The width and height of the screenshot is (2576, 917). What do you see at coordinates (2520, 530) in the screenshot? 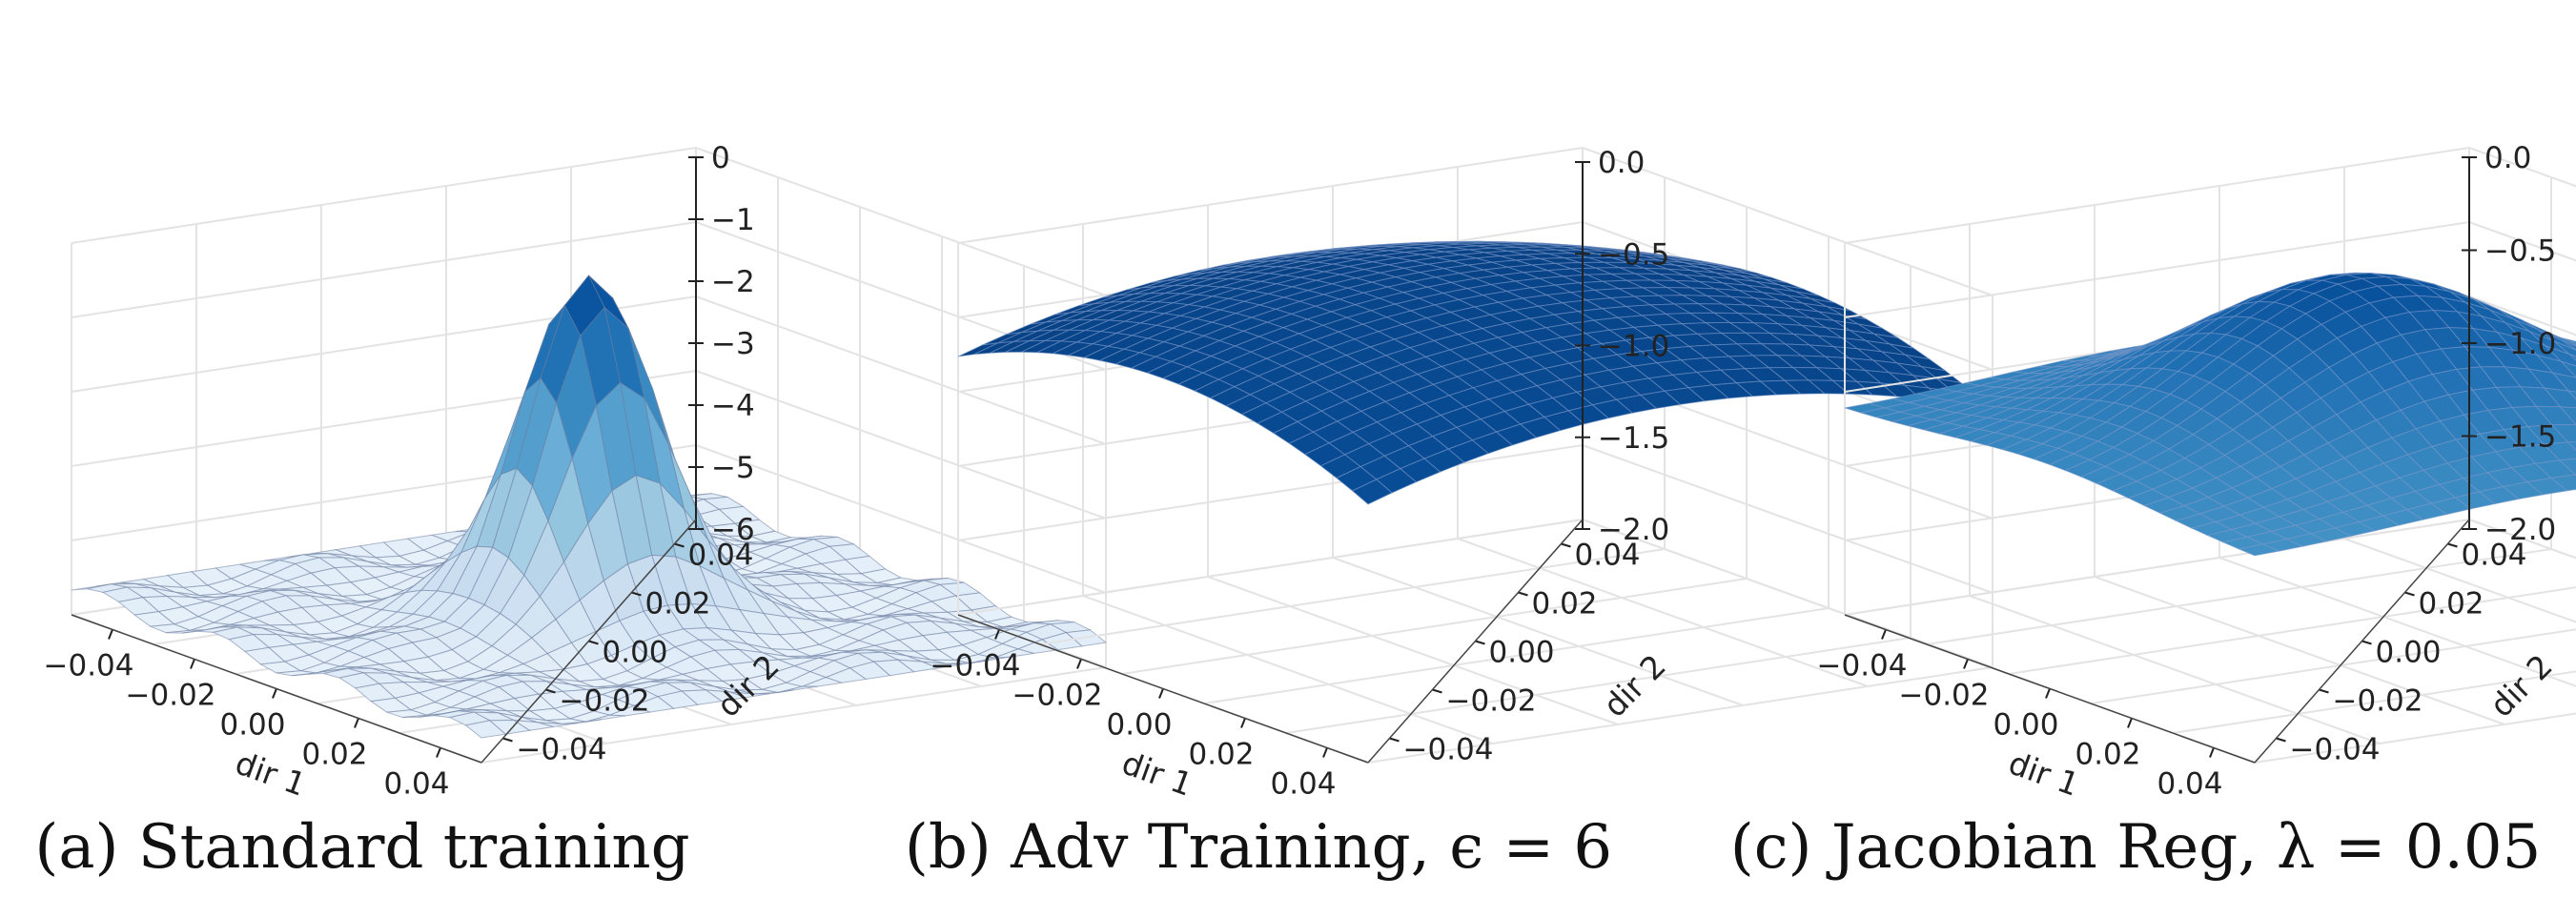
I see `z-tick-label: −2.0` at bounding box center [2520, 530].